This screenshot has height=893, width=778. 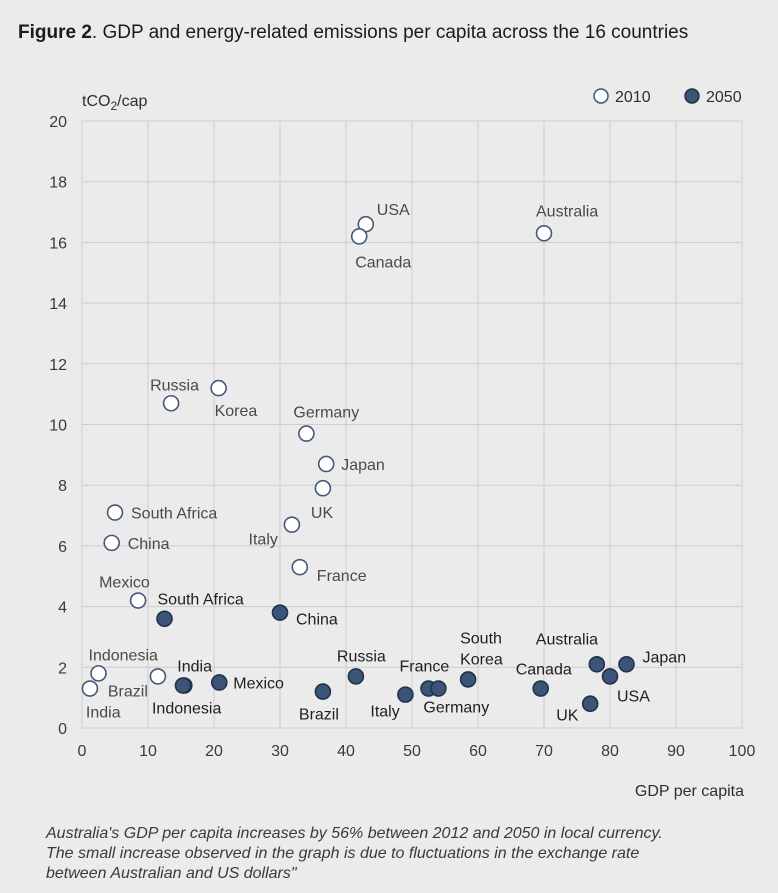 What do you see at coordinates (326, 464) in the screenshot?
I see `point-2010-japan` at bounding box center [326, 464].